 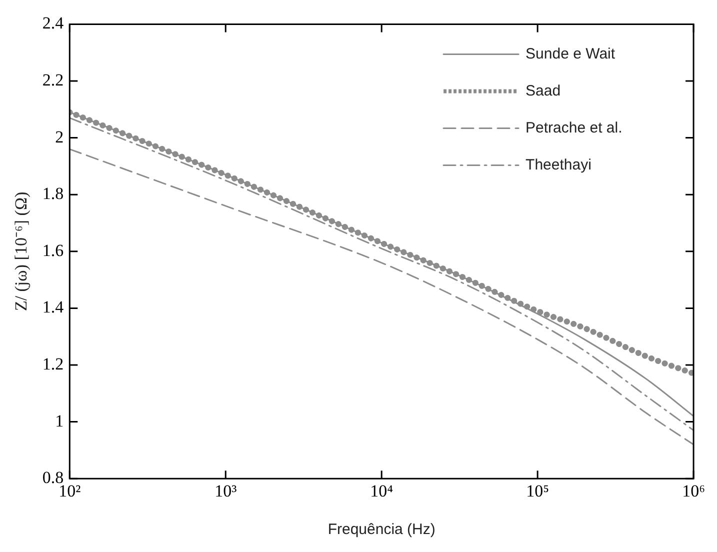 I want to click on y-tick-label: 2, so click(x=59, y=136).